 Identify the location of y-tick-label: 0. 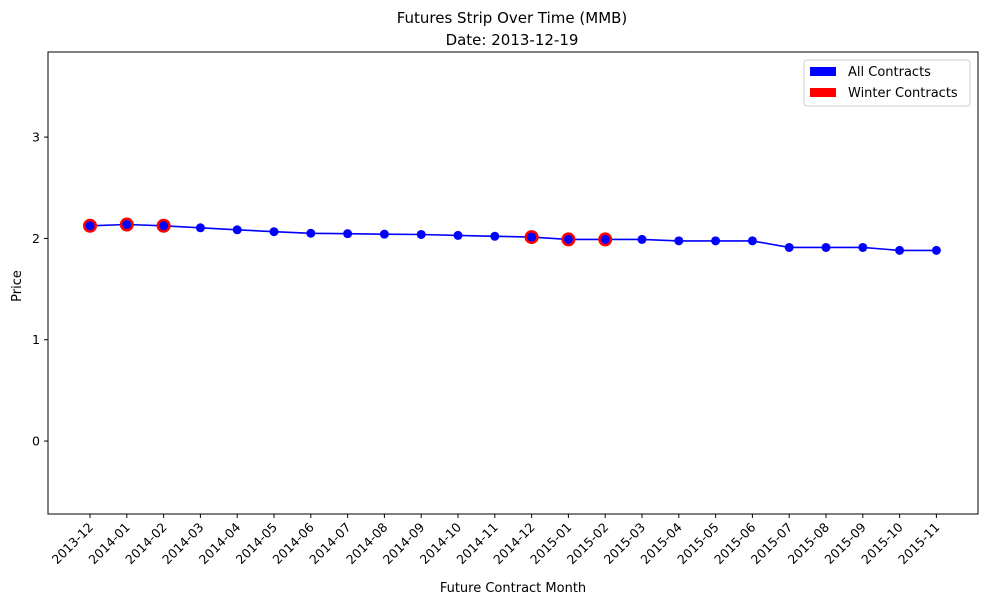
(36, 441).